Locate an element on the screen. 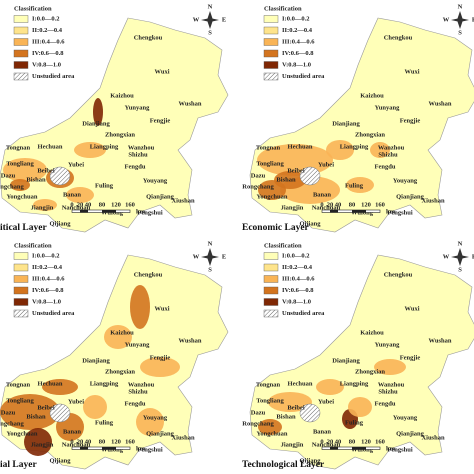 The height and width of the screenshot is (474, 474). place-label: Bishan is located at coordinates (286, 416).